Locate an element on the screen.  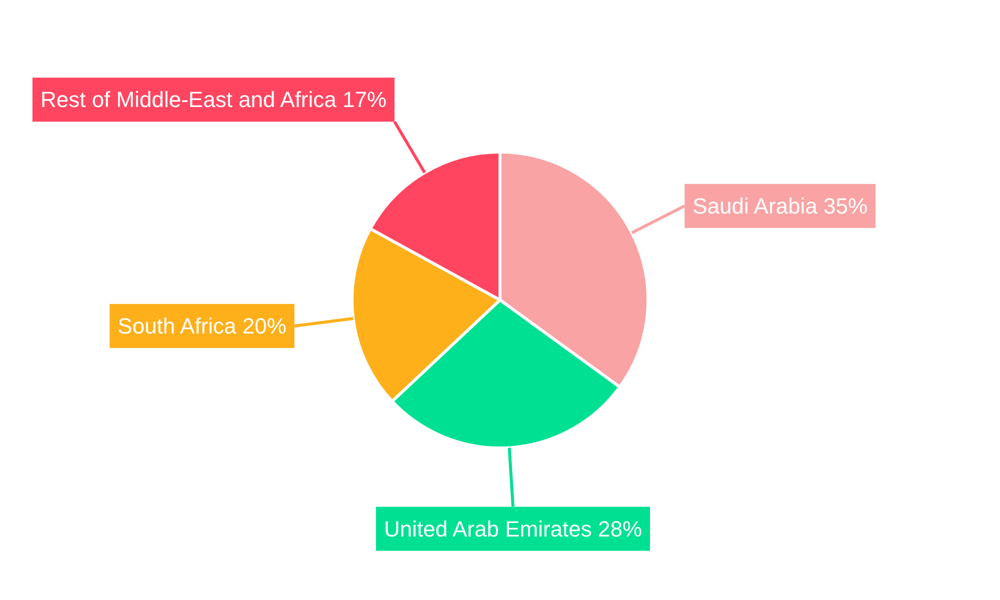
slice-label: South Africa 20% is located at coordinates (202, 325).